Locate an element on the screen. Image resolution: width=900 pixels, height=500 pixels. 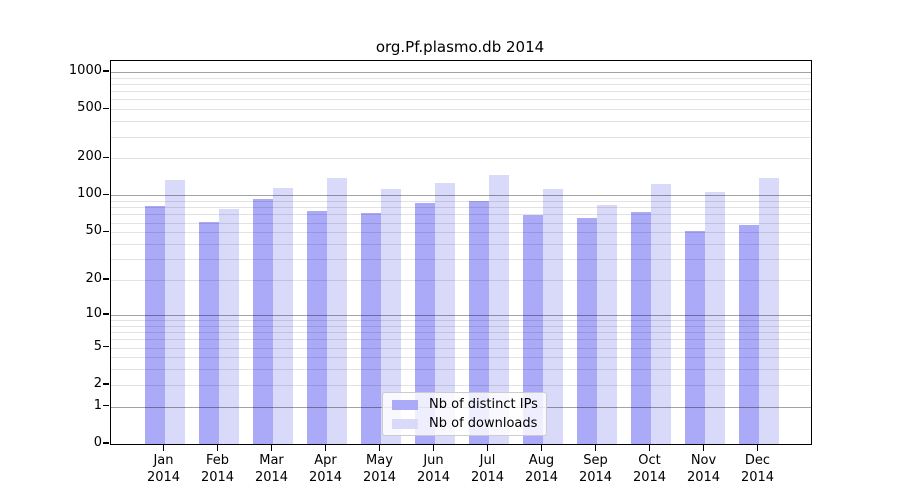
x-tick-dec is located at coordinates (757, 447).